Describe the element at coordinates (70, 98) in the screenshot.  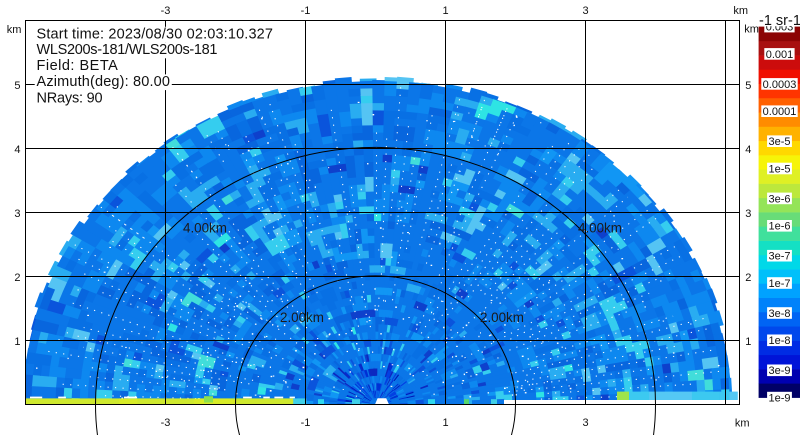
I see `svg-text: NRays: 90` at that location.